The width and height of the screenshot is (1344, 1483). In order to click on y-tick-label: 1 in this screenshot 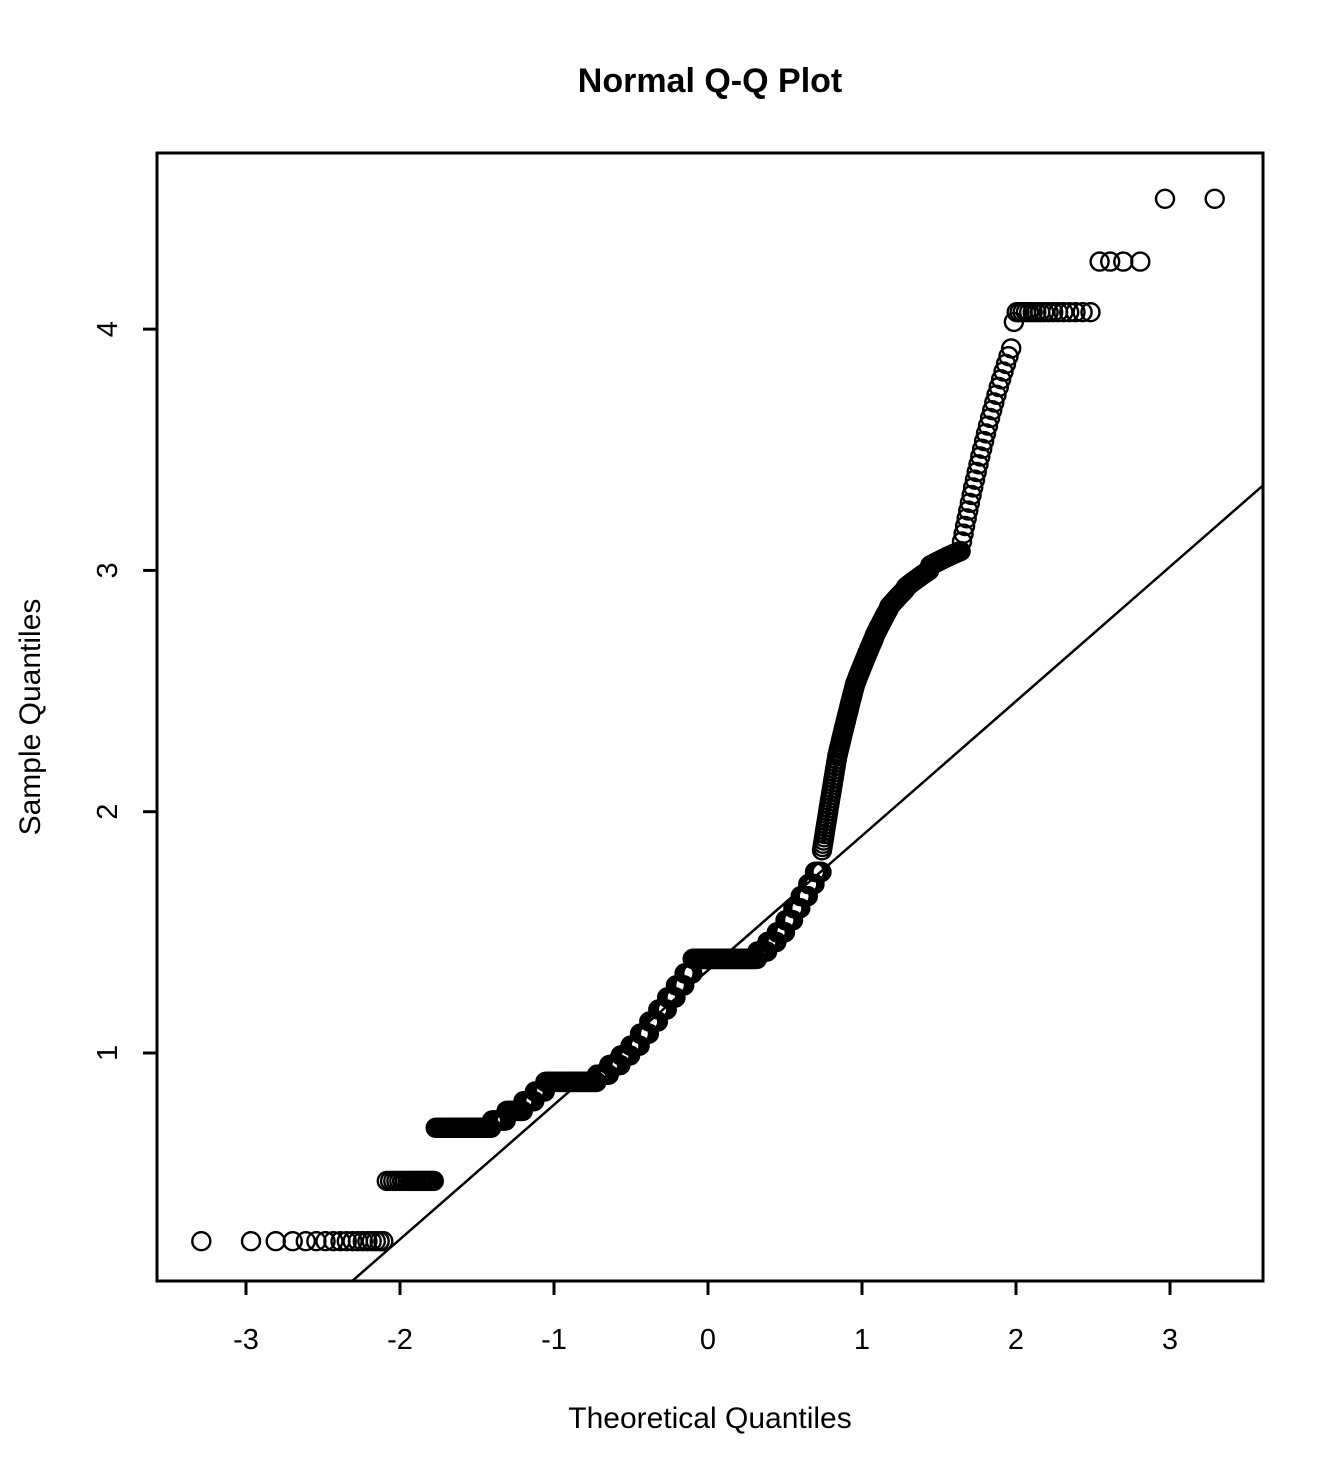, I will do `click(108, 1053)`.